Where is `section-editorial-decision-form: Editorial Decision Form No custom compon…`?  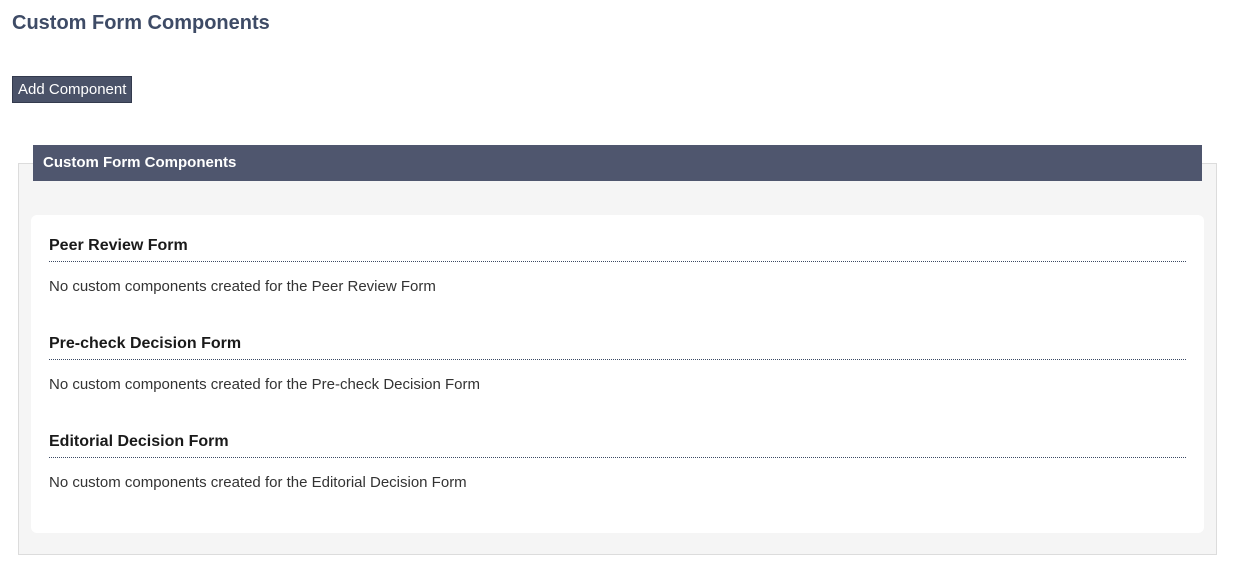
section-editorial-decision-form: Editorial Decision Form No custom compon… is located at coordinates (617, 462).